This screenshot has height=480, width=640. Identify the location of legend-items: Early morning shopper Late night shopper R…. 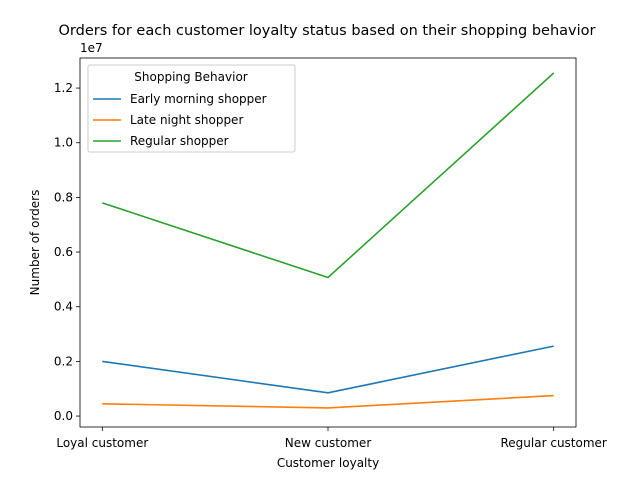
(180, 120).